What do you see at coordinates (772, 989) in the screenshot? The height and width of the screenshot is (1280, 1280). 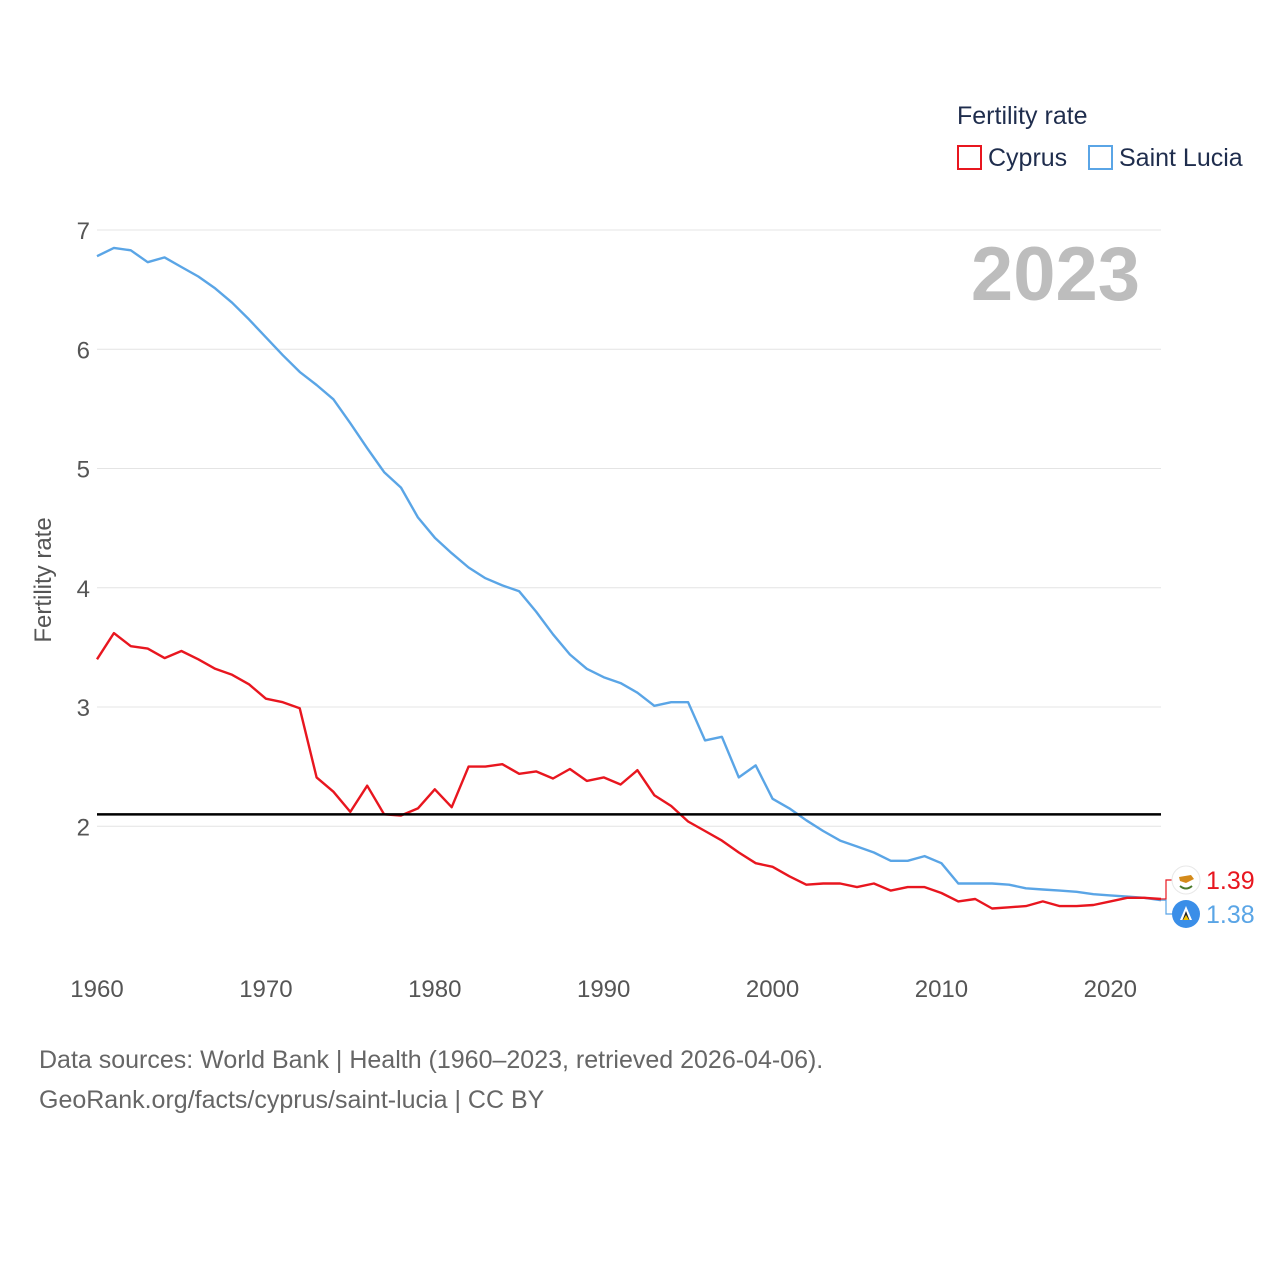 I see `x-tick-2000: 2000` at bounding box center [772, 989].